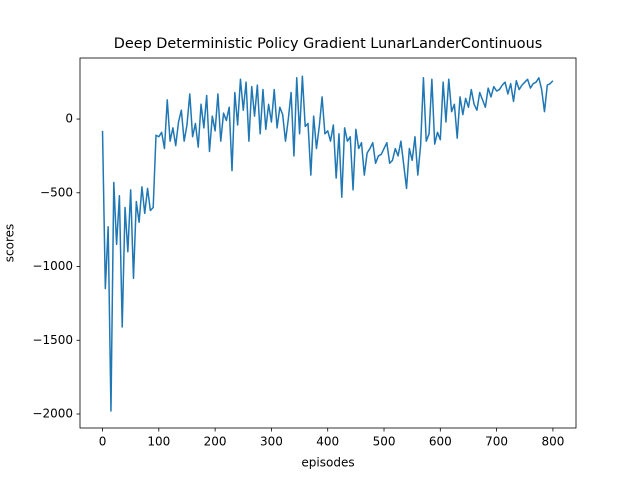 The image size is (640, 484). What do you see at coordinates (440, 442) in the screenshot?
I see `x-tick-label: 600` at bounding box center [440, 442].